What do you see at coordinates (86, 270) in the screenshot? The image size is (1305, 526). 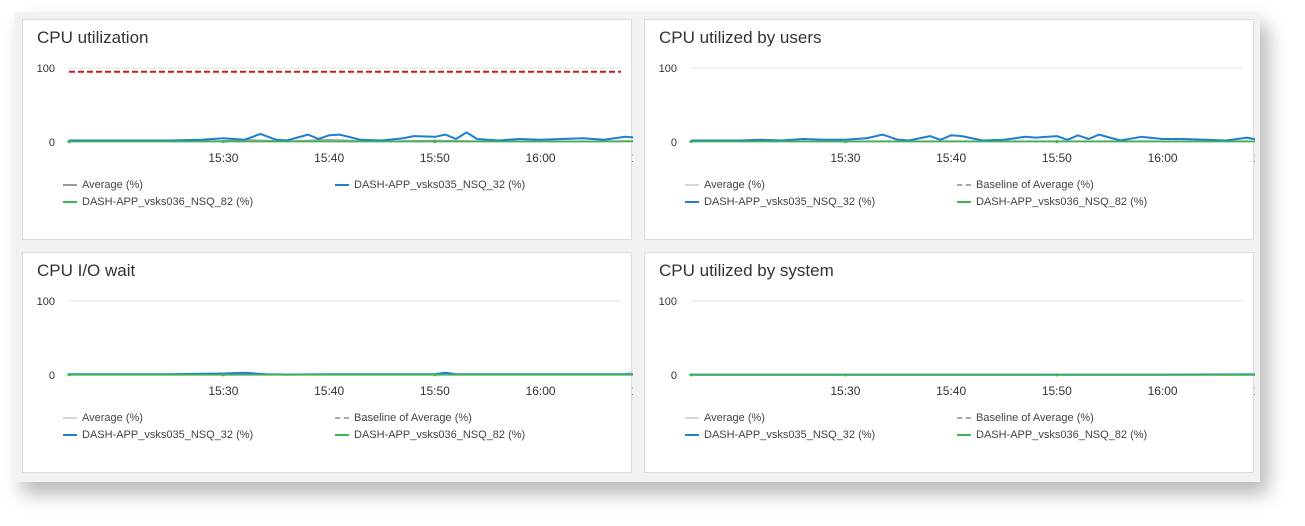 I see `panel-title: CPU I/O wait` at bounding box center [86, 270].